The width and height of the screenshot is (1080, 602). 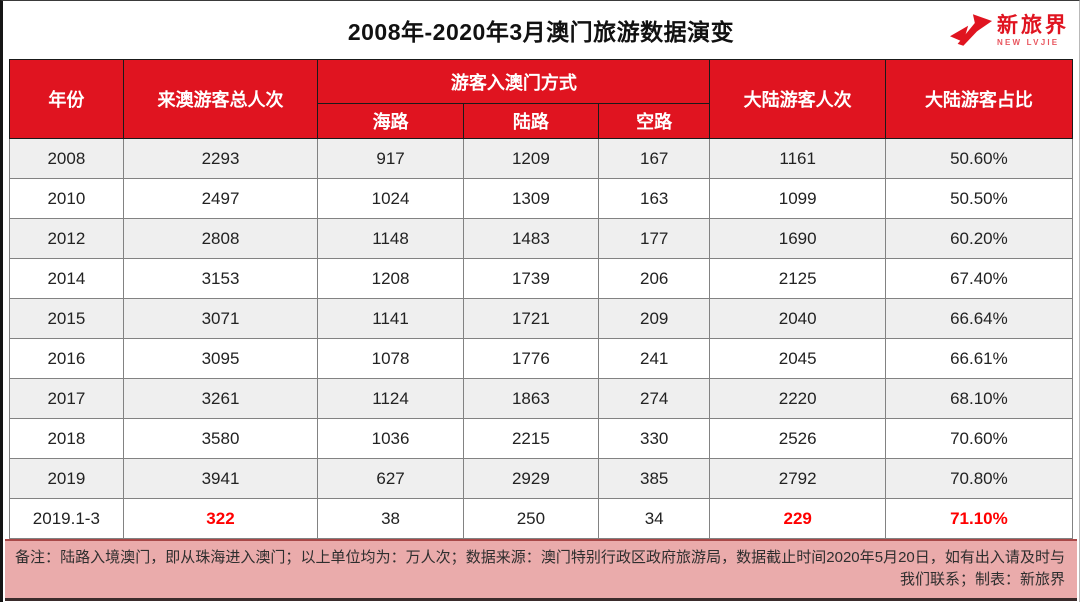 I want to click on value-cell: 1124, so click(x=390, y=398).